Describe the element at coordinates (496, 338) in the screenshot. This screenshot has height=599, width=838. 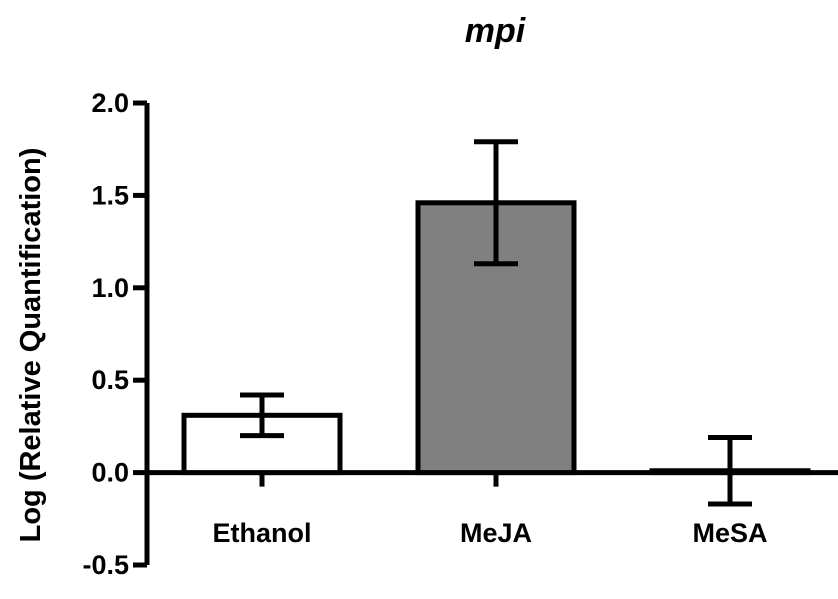
I see `bar-meja` at that location.